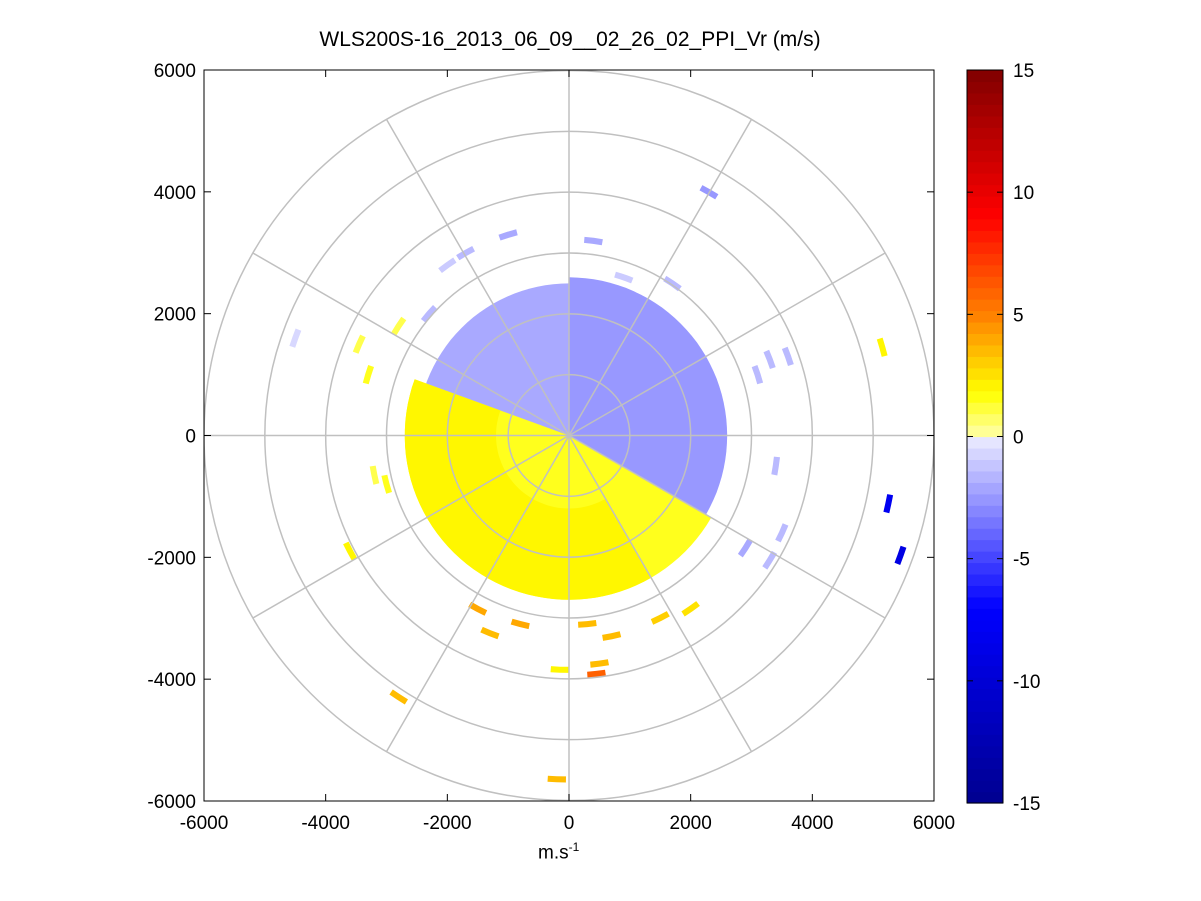 The height and width of the screenshot is (901, 1201). I want to click on x-tick-label-5: 4000, so click(812, 823).